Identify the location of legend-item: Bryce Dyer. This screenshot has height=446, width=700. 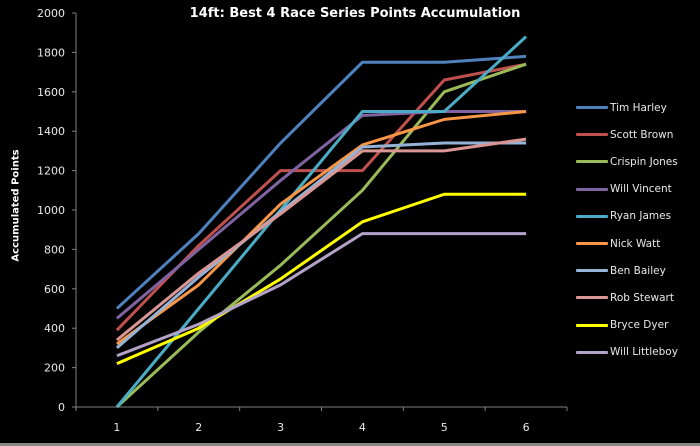
(638, 325).